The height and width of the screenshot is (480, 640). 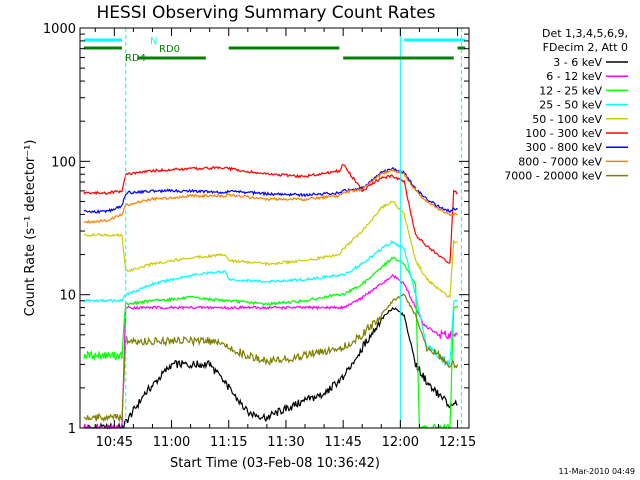 What do you see at coordinates (574, 76) in the screenshot?
I see `legend-label-1: 6 - 12 keV` at bounding box center [574, 76].